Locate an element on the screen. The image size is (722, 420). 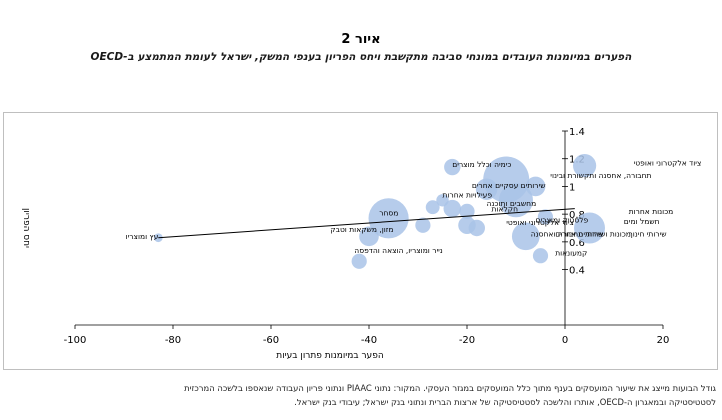
bubble-label-5: מכונות ושירותי תחבורה ואחסנה is located at coordinates (581, 233).